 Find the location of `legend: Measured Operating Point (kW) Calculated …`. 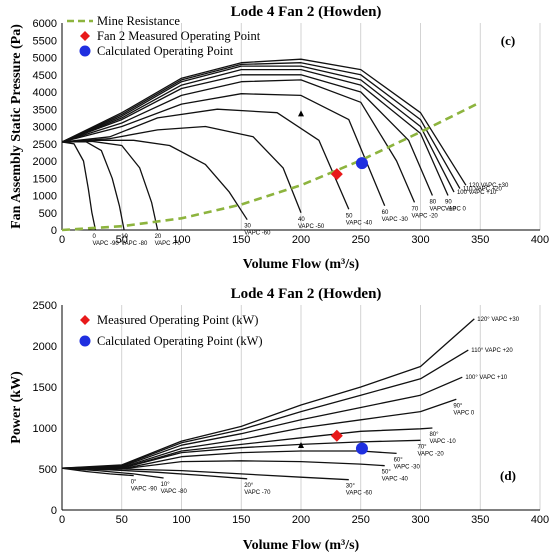

legend: Measured Operating Point (kW) Calculated … is located at coordinates (171, 330).